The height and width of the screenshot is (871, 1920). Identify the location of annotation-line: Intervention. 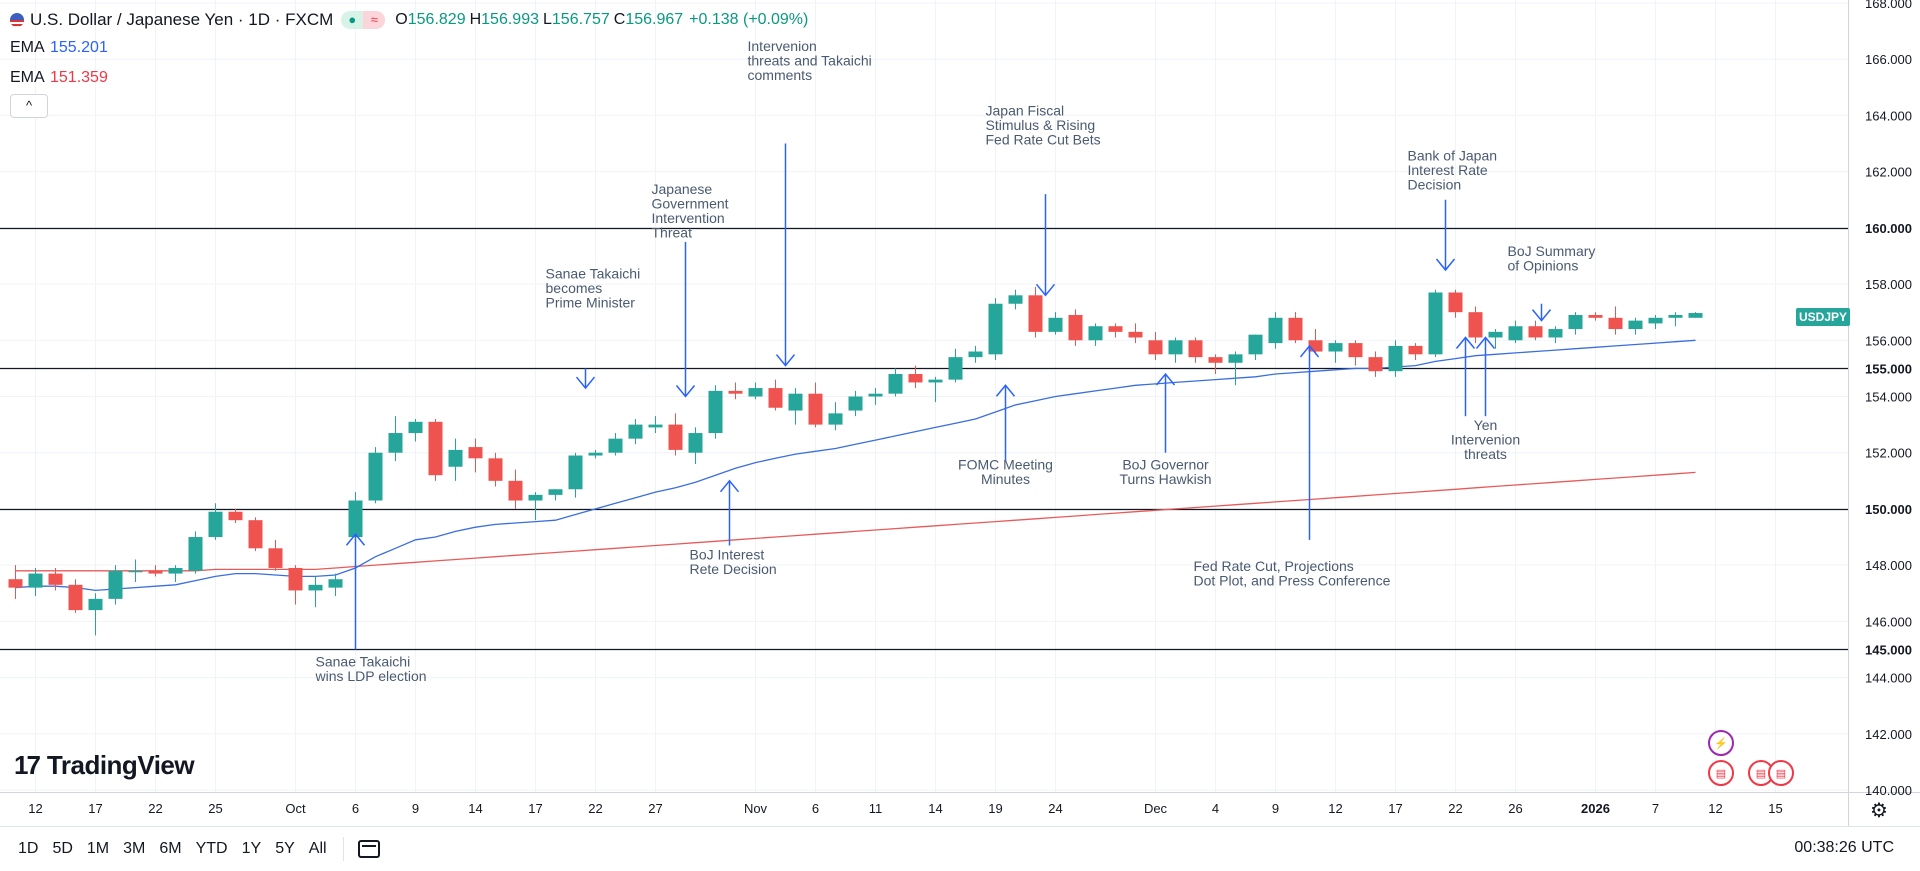
(688, 218).